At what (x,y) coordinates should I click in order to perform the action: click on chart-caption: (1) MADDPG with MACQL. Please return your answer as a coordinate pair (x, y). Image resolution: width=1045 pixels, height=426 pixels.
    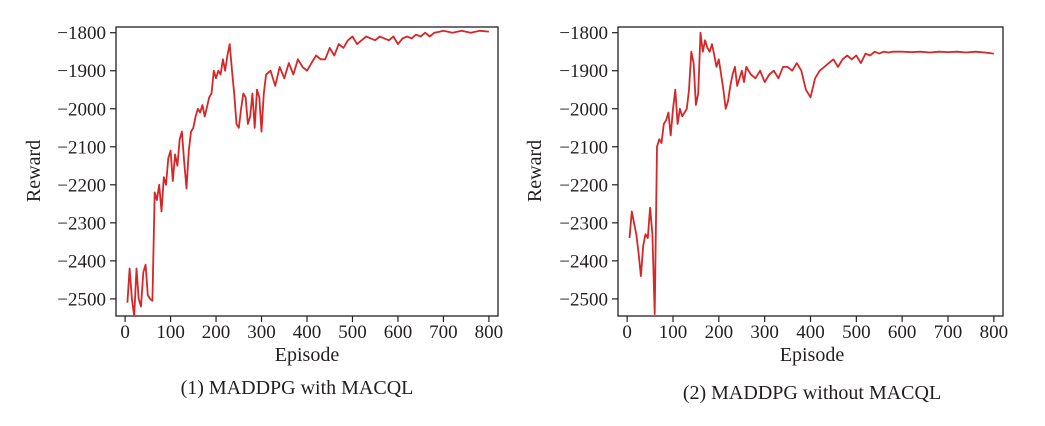
    Looking at the image, I should click on (297, 388).